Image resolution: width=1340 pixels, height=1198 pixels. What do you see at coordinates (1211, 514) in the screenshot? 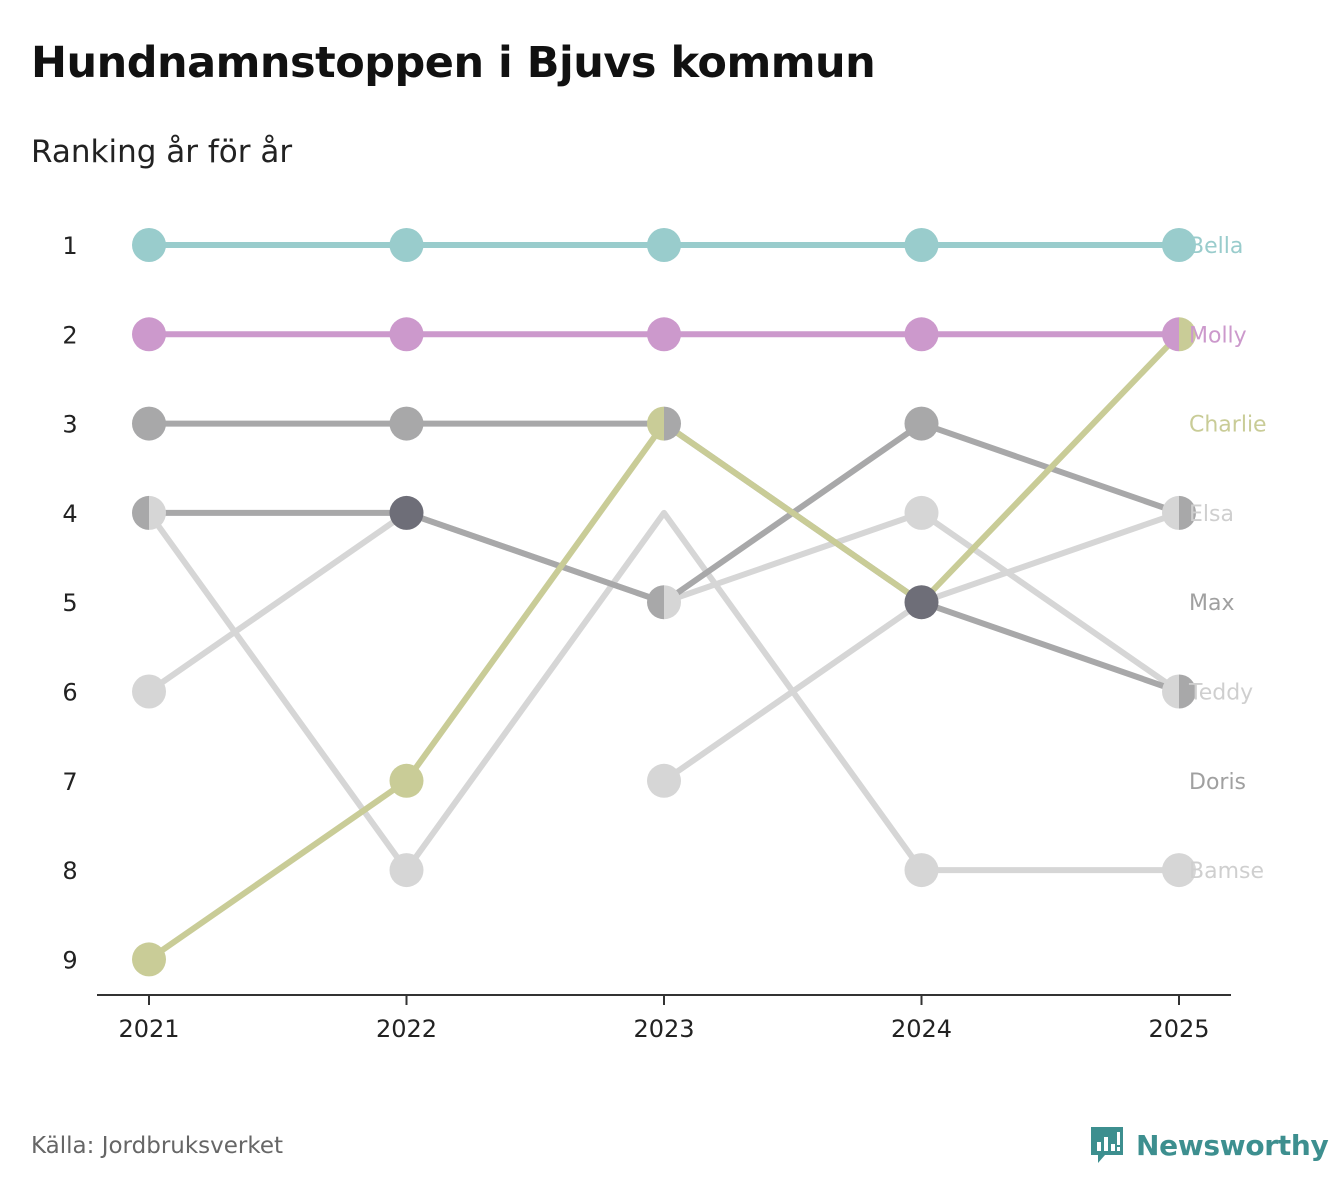
I see `series-label-elsa: Elsa` at bounding box center [1211, 514].